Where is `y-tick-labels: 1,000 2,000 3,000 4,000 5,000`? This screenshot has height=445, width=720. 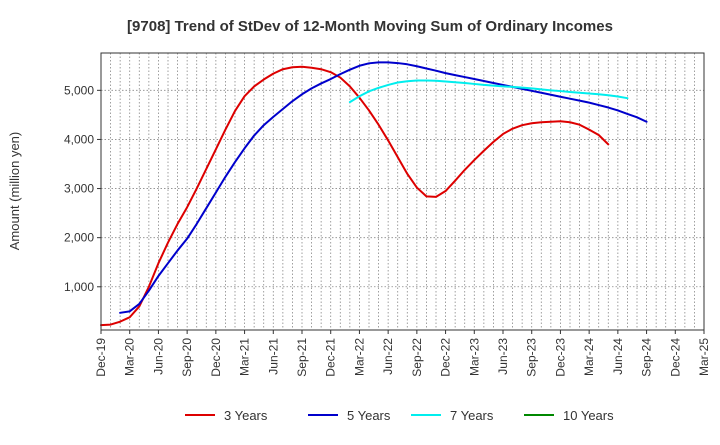 y-tick-labels: 1,000 2,000 3,000 4,000 5,000 is located at coordinates (82, 188).